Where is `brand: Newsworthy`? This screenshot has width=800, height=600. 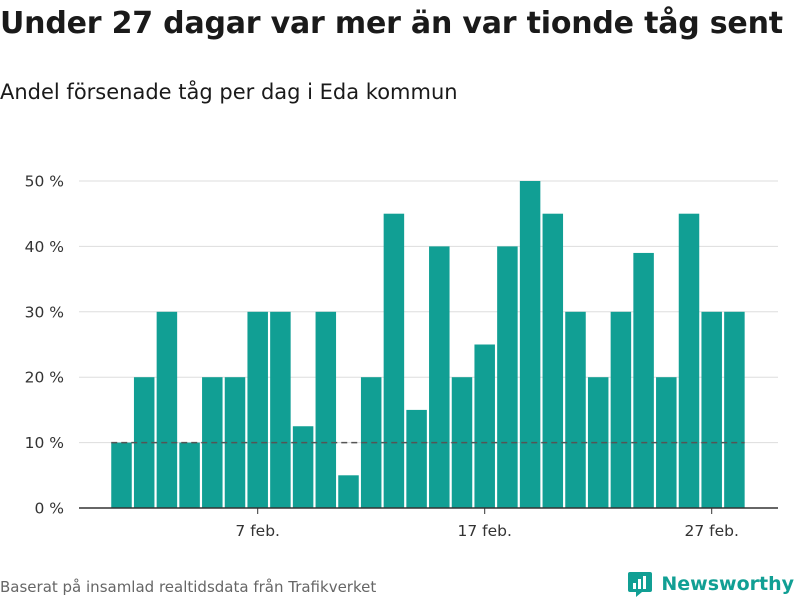
brand: Newsworthy is located at coordinates (710, 584).